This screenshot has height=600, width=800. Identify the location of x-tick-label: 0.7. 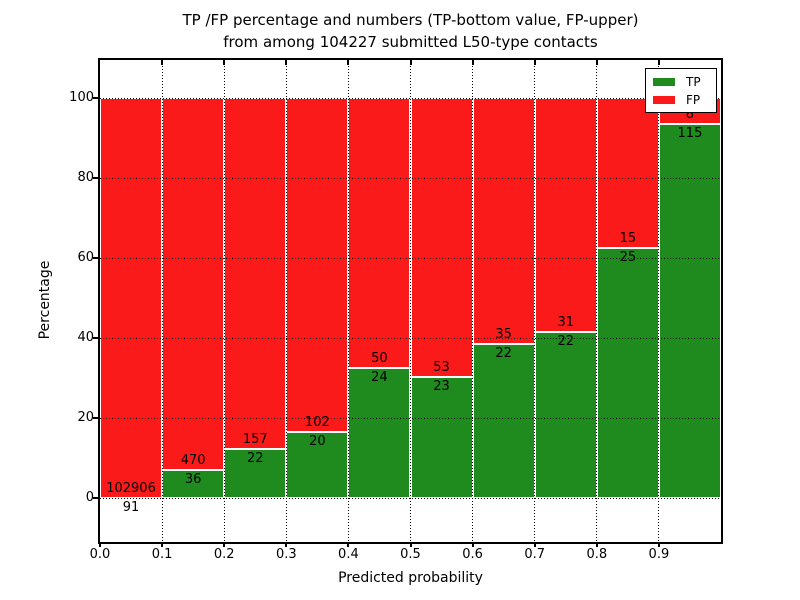
(535, 554).